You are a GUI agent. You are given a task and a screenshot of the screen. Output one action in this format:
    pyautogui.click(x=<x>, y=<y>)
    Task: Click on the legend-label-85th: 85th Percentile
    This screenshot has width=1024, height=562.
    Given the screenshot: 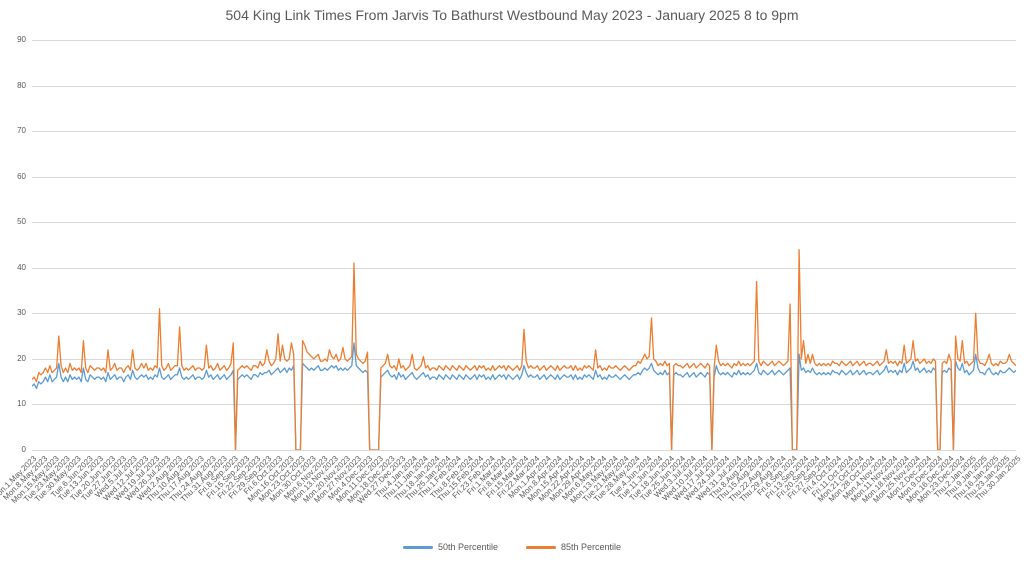 What is the action you would take?
    pyautogui.click(x=591, y=547)
    